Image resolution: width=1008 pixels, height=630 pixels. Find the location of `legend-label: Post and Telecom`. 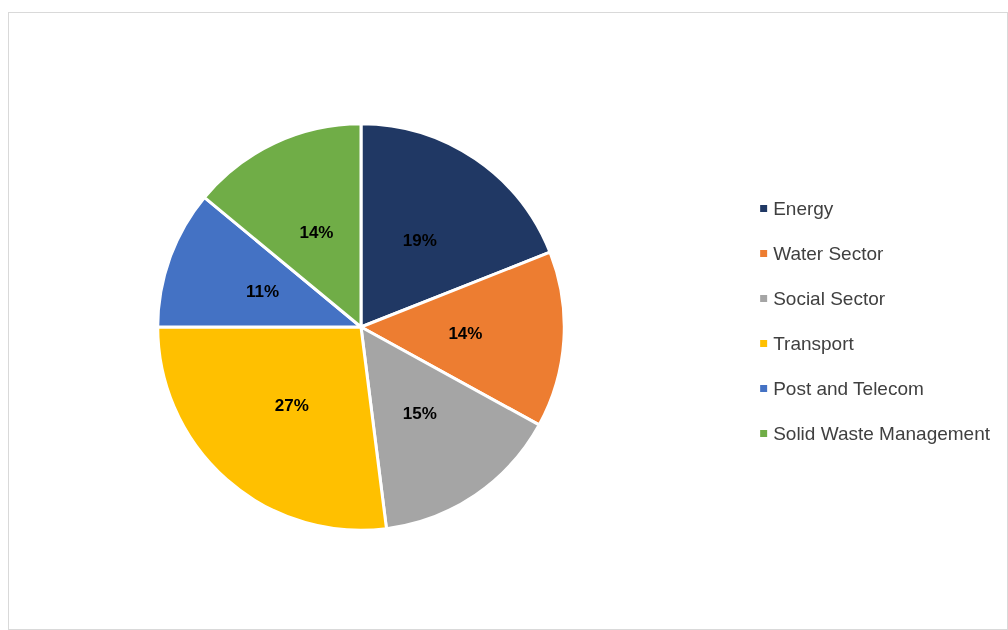

legend-label: Post and Telecom is located at coordinates (848, 388).